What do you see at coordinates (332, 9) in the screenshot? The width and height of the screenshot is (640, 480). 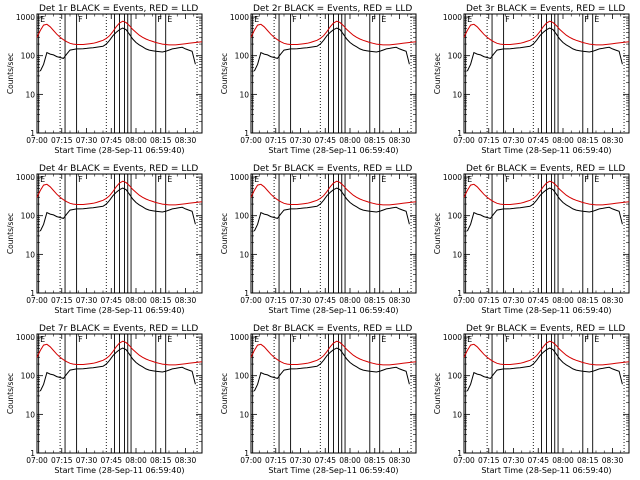 I see `panel-title: Det 2r BLACK = Events, RED = LLD` at bounding box center [332, 9].